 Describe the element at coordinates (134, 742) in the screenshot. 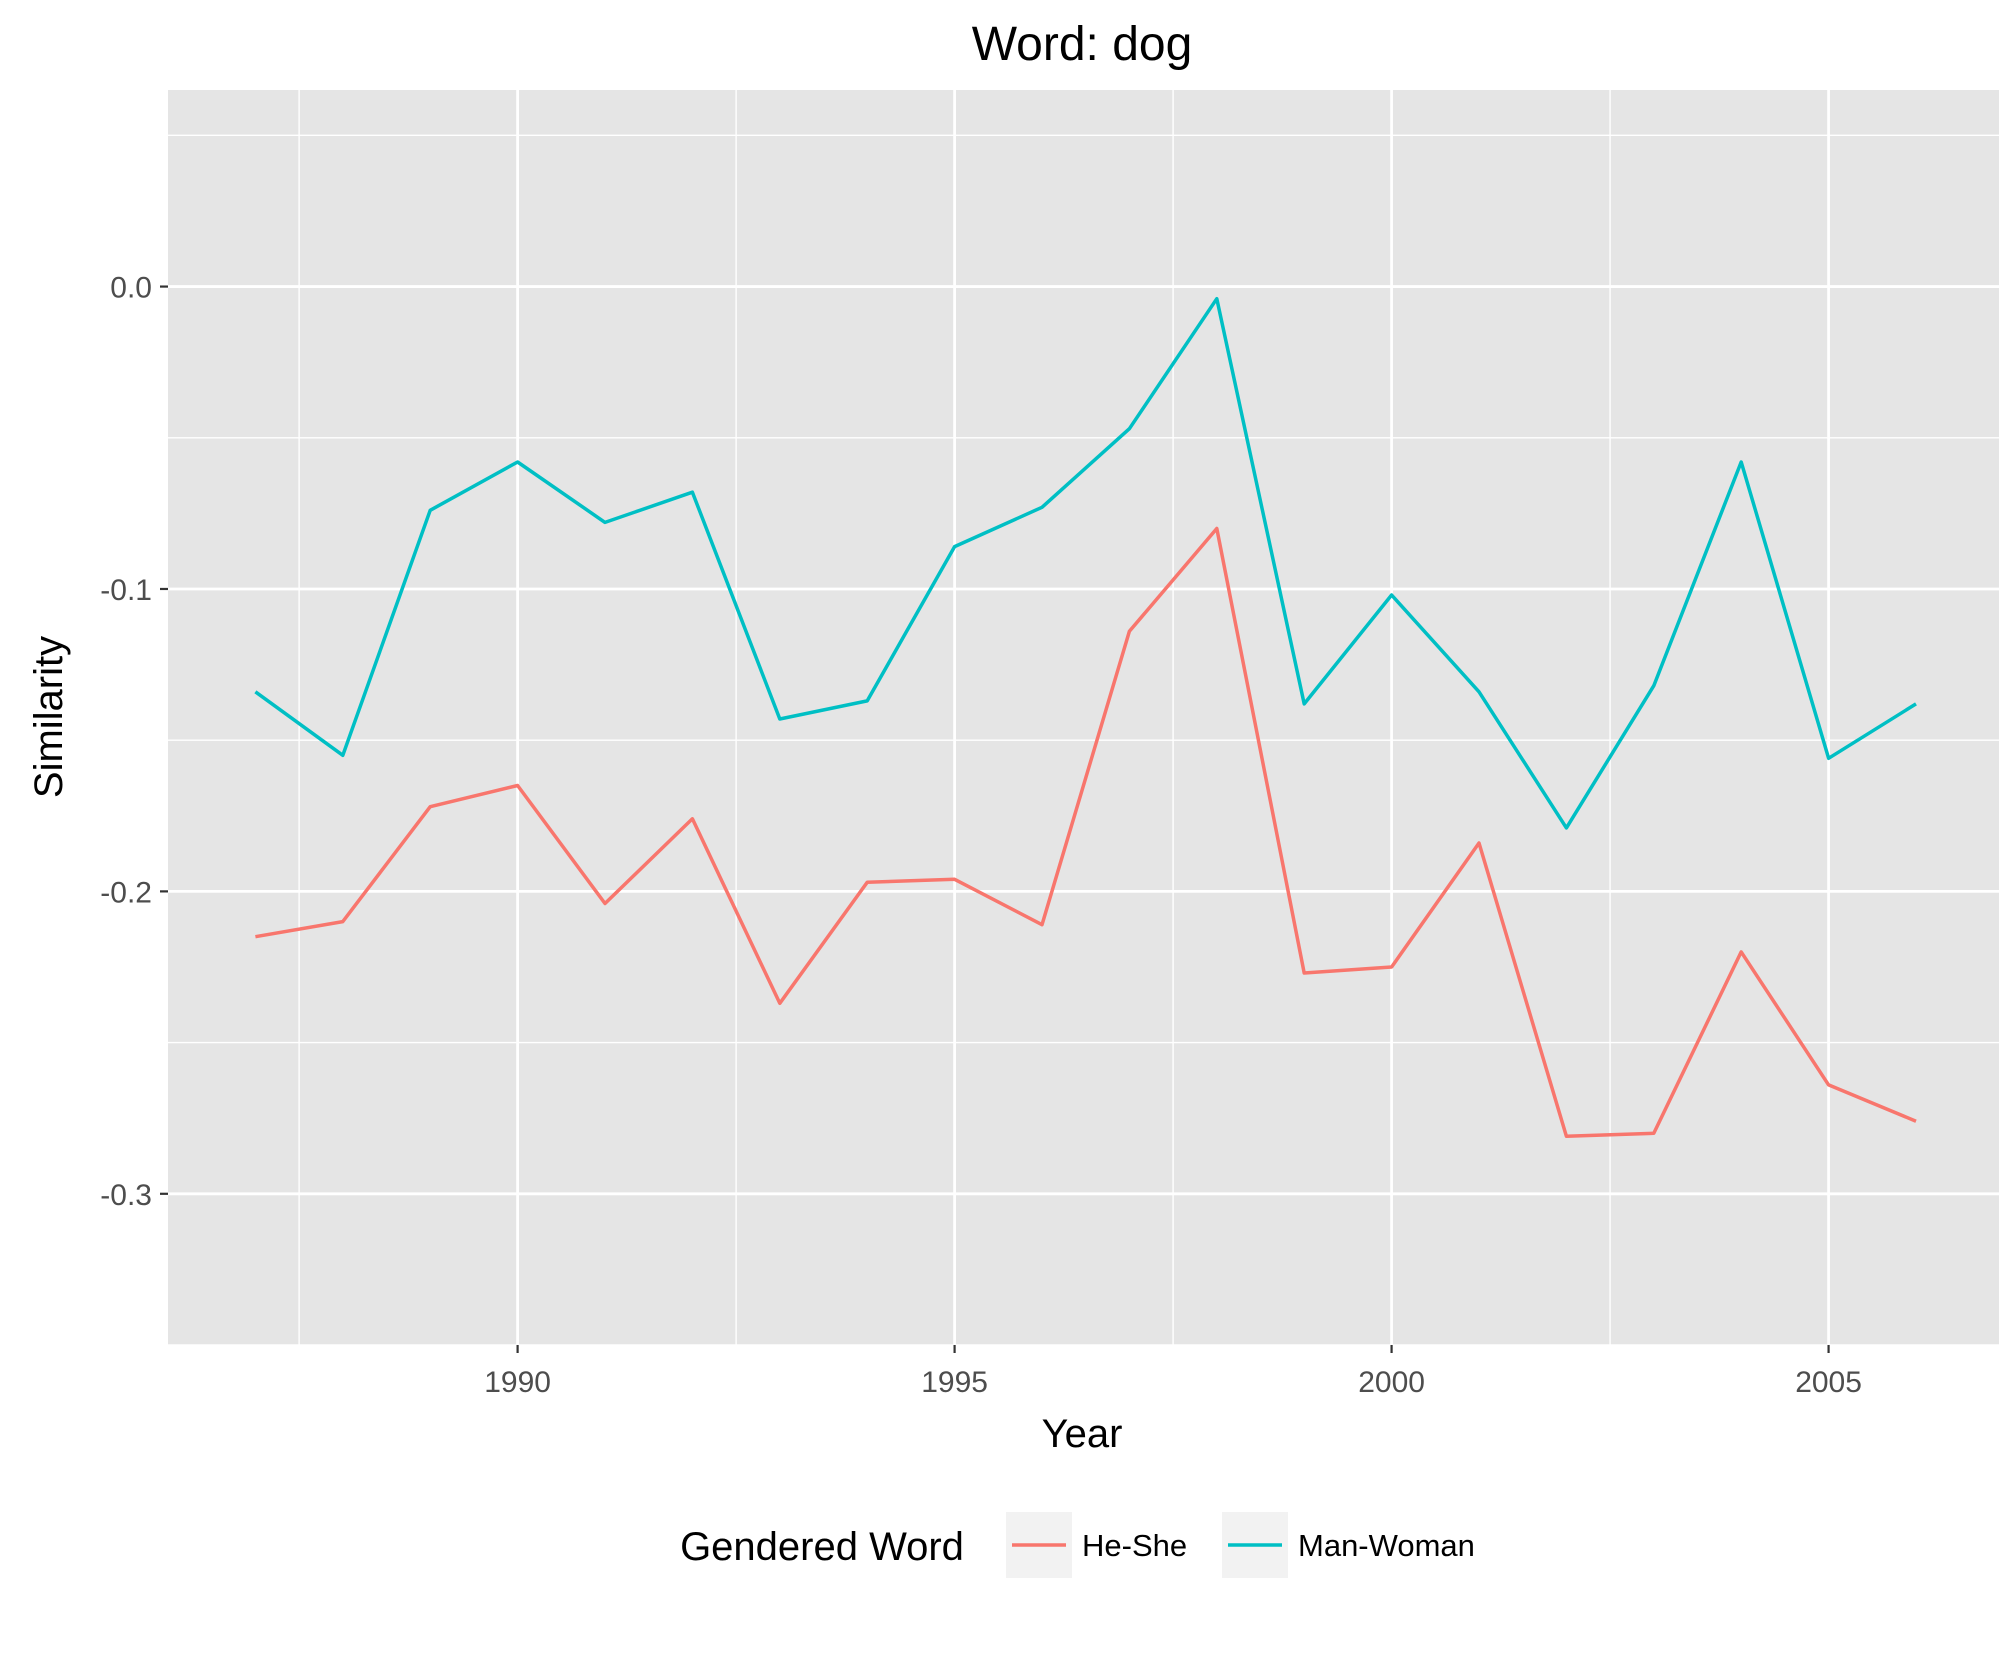

I see `y-axis: 0.0 -0.1 -0.2 -0.3` at that location.